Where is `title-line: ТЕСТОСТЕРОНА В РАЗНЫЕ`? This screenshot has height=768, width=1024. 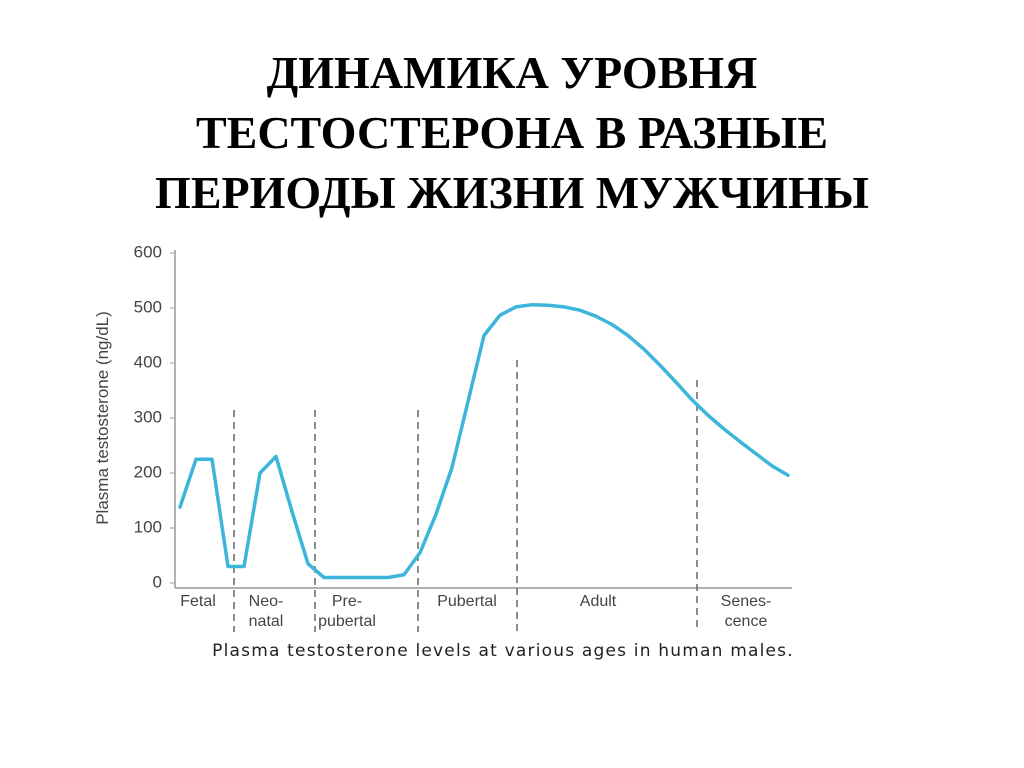 title-line: ТЕСТОСТЕРОНА В РАЗНЫЕ is located at coordinates (512, 132).